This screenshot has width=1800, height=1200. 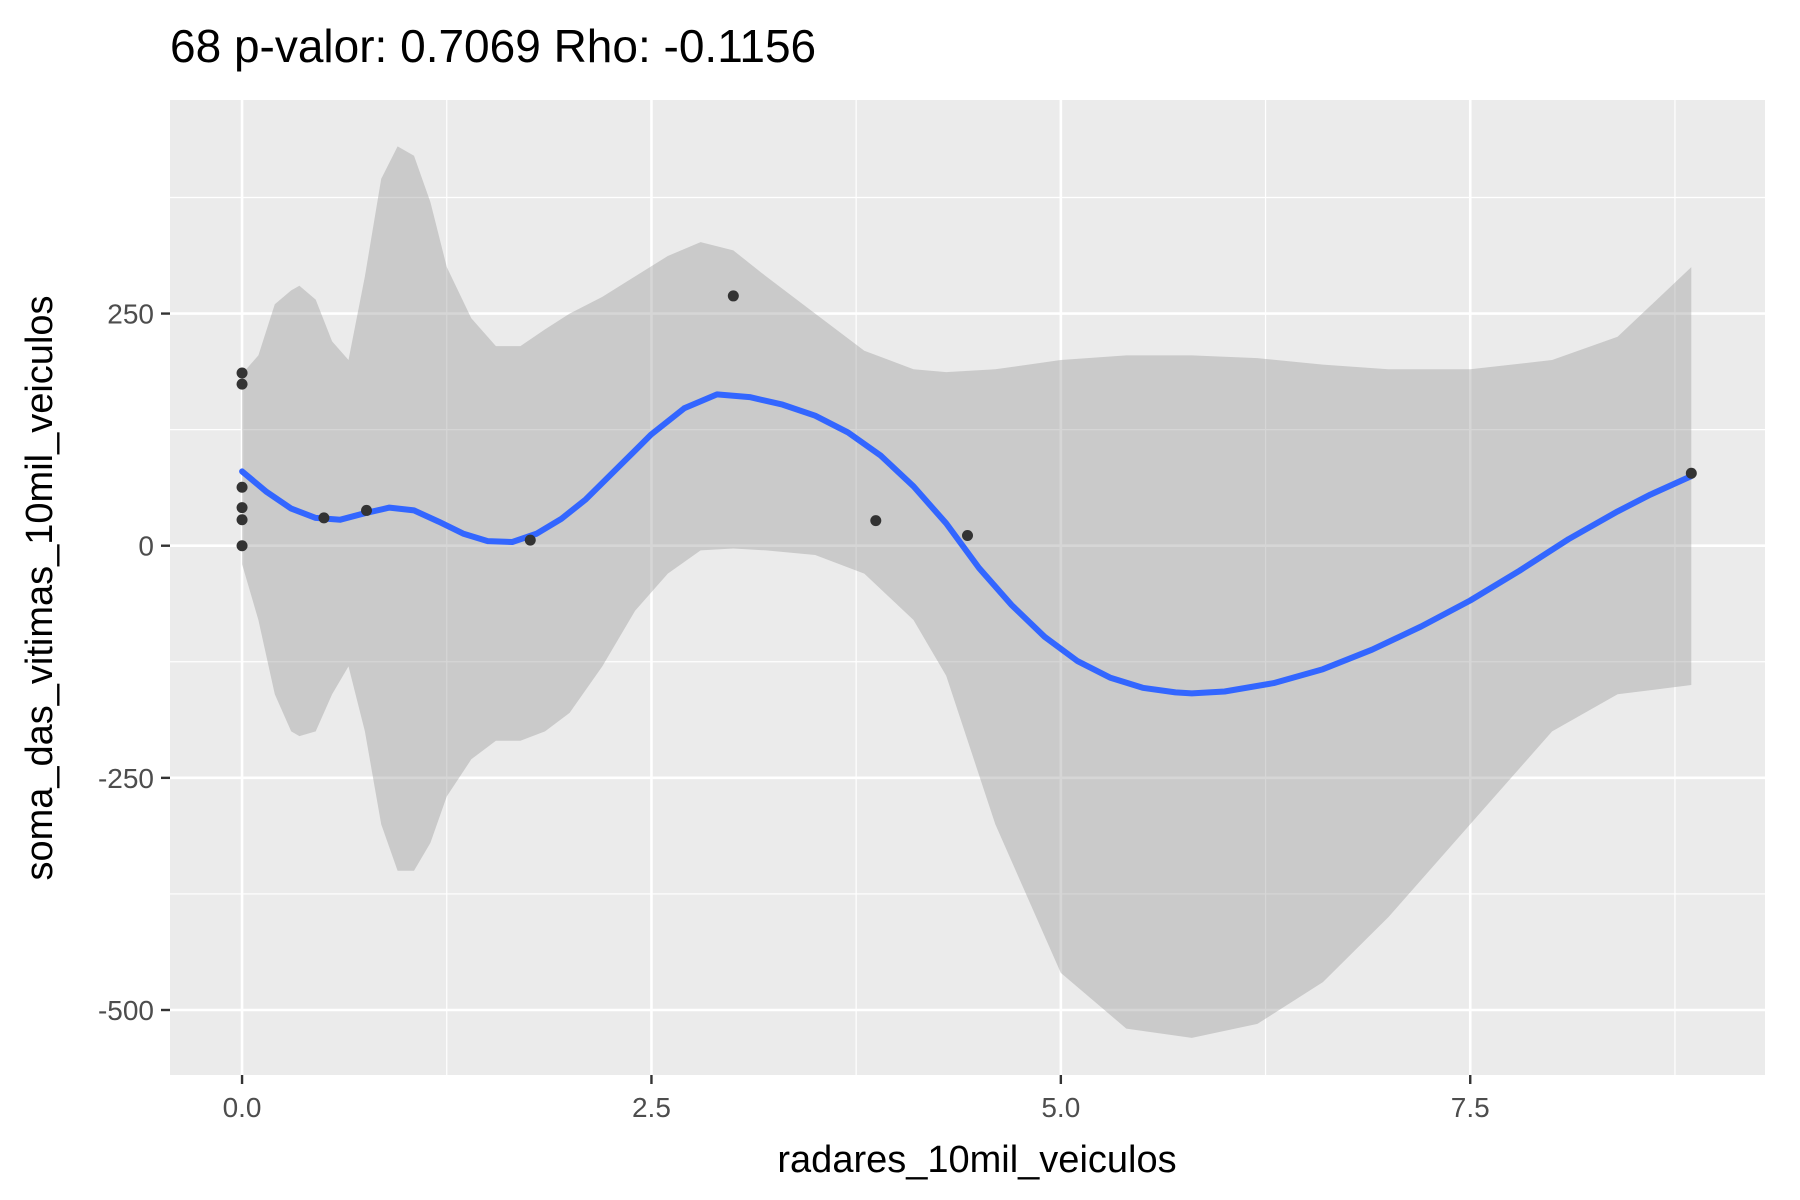 I want to click on x-tick-label: 2.5, so click(x=651, y=1107).